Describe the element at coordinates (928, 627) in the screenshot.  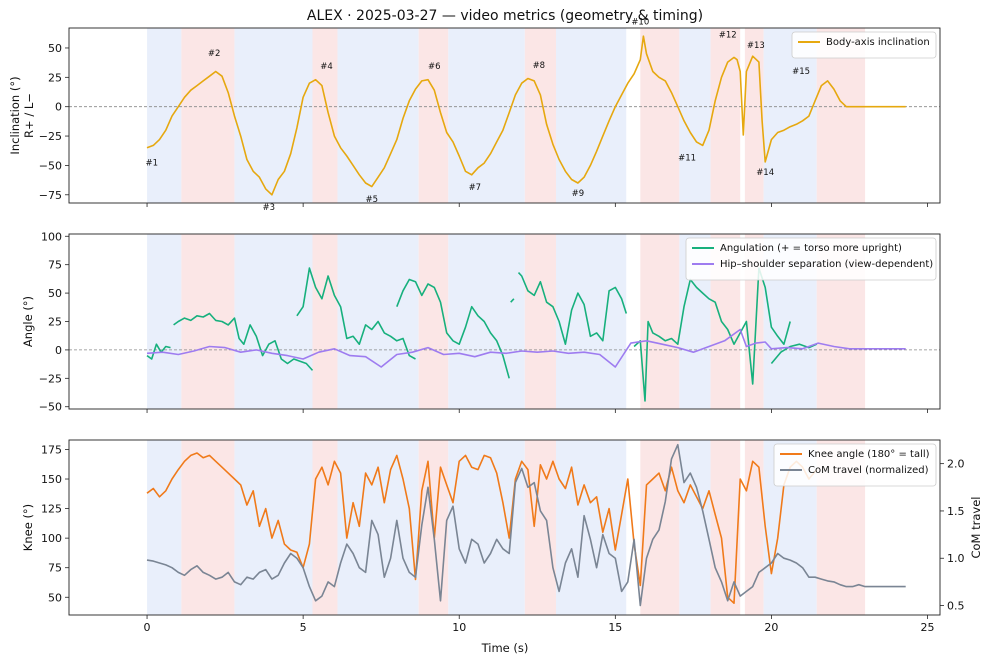
I see `x-tick-label: 25` at that location.